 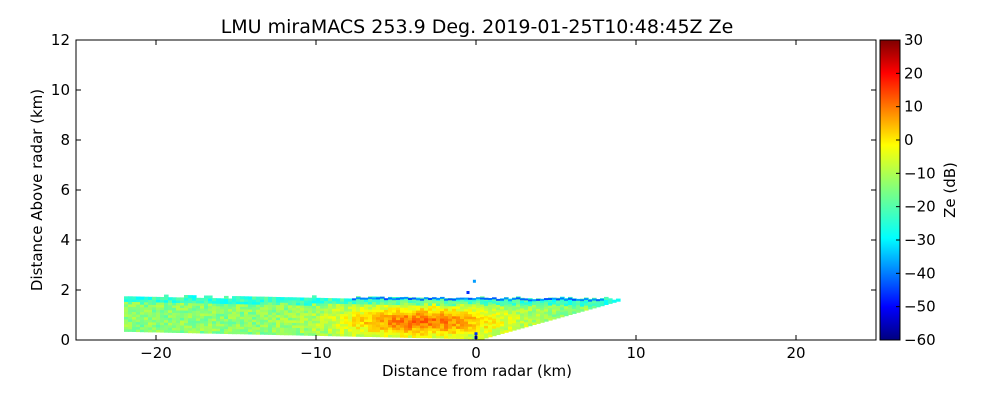 I want to click on colorbar-tick-label: 0, so click(x=909, y=140).